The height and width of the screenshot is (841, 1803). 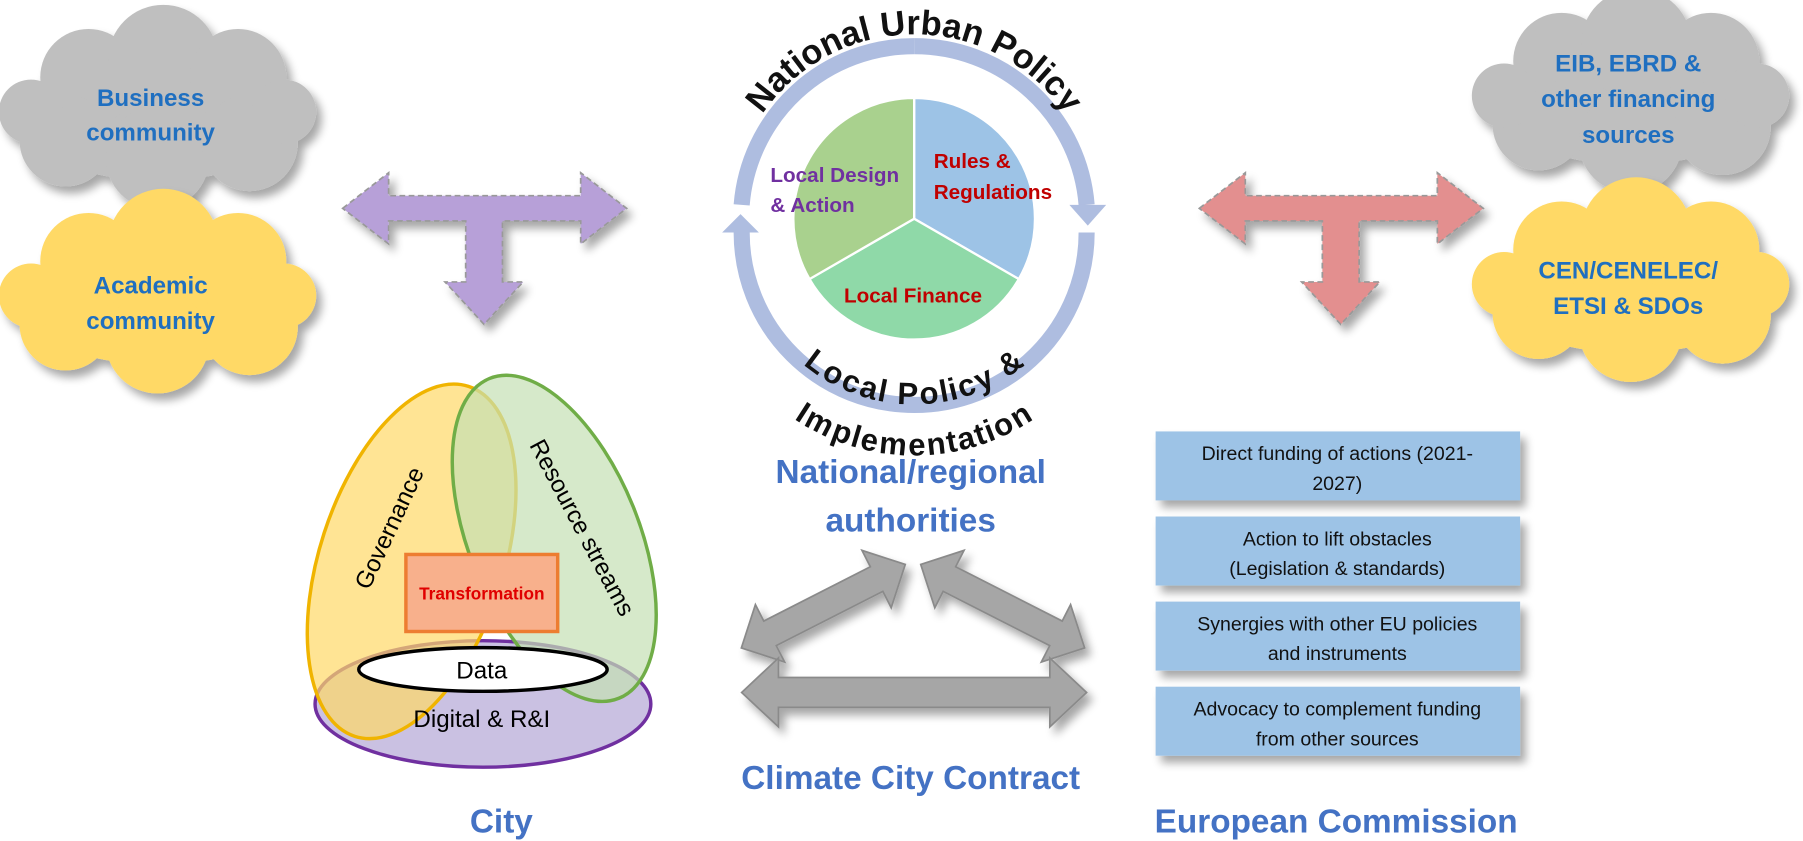 What do you see at coordinates (911, 496) in the screenshot?
I see `national-label: National/regional authorities` at bounding box center [911, 496].